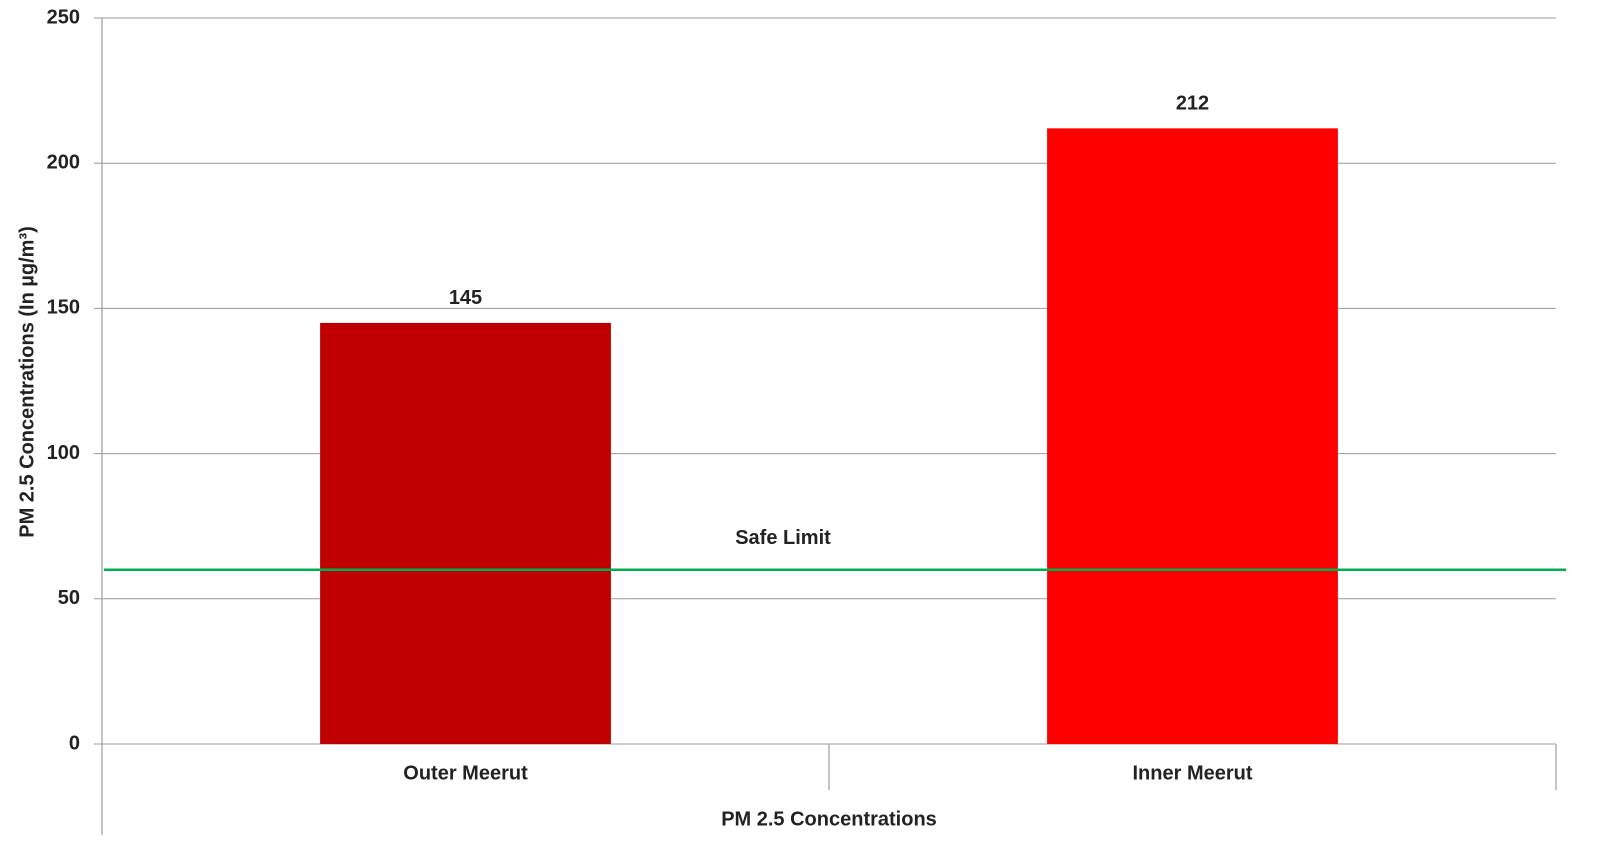  Describe the element at coordinates (74, 743) in the screenshot. I see `y-tick-label: 0` at that location.